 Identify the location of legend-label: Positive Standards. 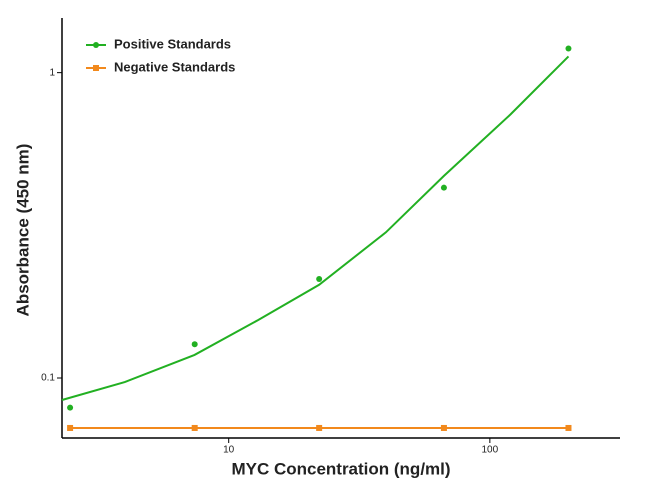
(172, 43).